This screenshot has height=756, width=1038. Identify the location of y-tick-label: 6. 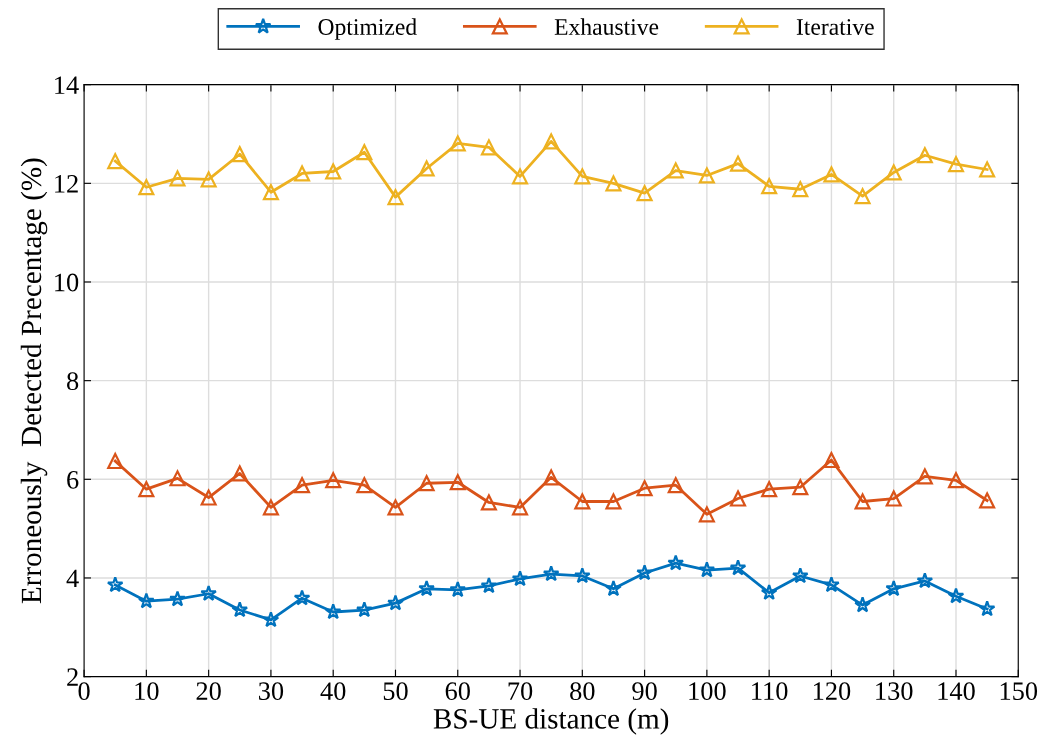
(73, 479).